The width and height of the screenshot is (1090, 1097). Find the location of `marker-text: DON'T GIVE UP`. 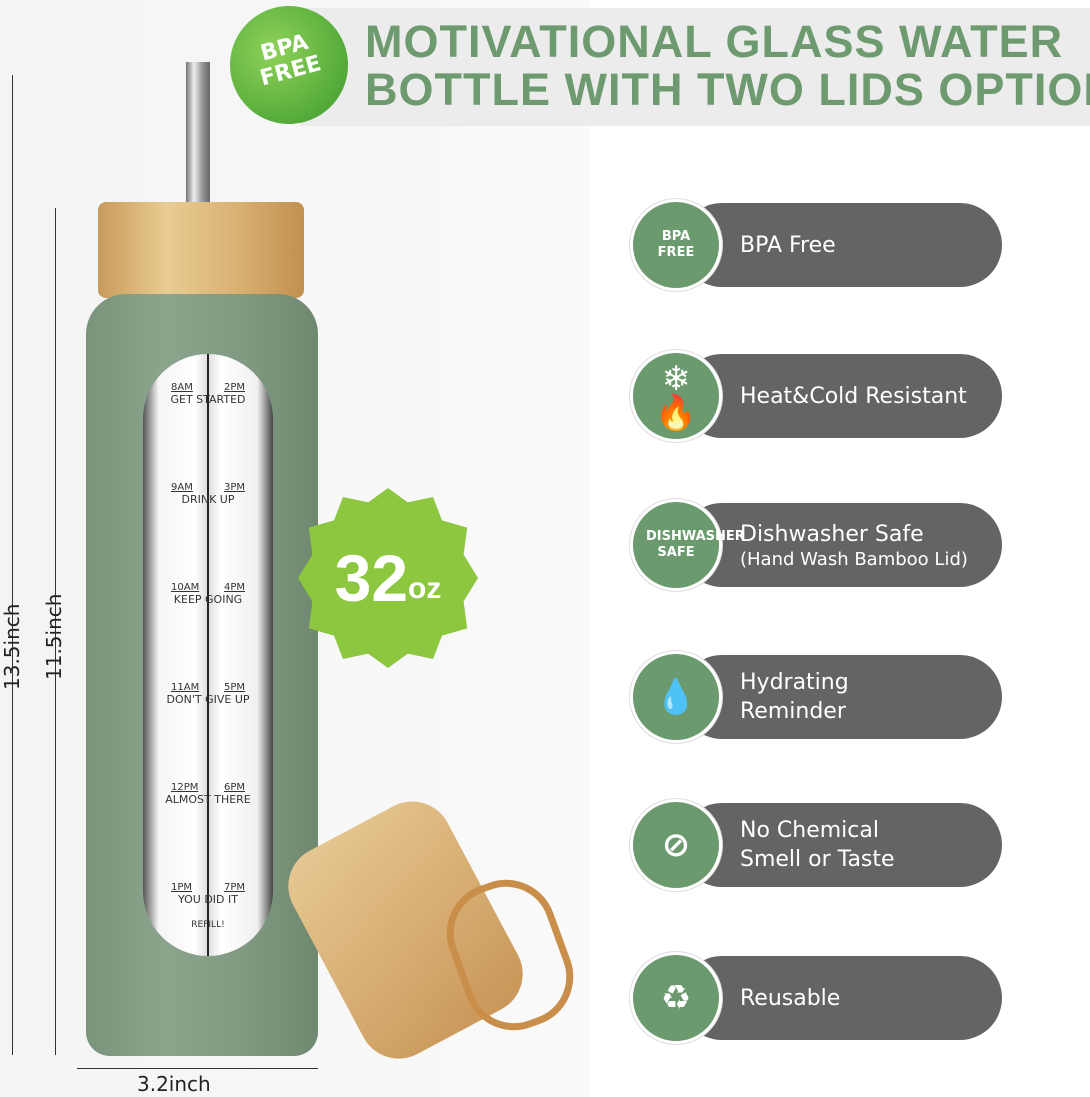

marker-text: DON'T GIVE UP is located at coordinates (208, 699).